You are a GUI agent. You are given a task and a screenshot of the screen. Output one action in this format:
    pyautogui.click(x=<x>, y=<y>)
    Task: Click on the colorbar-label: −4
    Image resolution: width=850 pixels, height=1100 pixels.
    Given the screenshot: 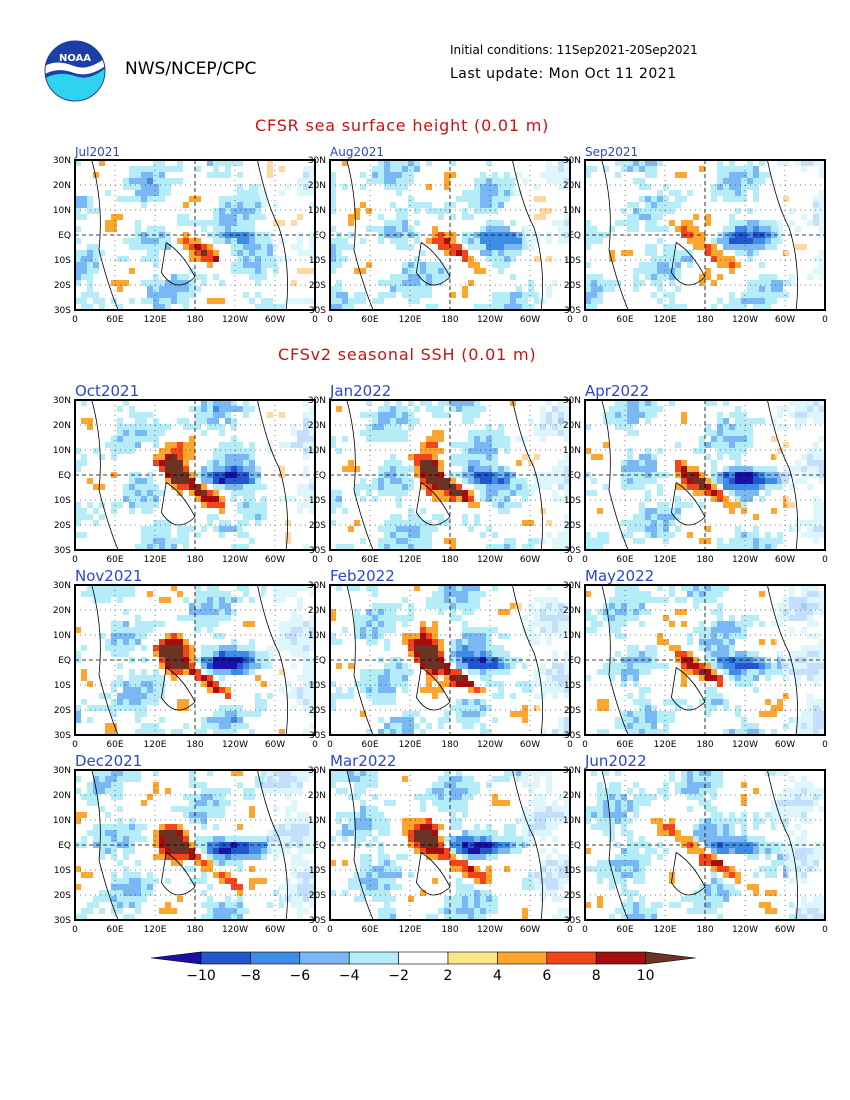 What is the action you would take?
    pyautogui.click(x=349, y=976)
    